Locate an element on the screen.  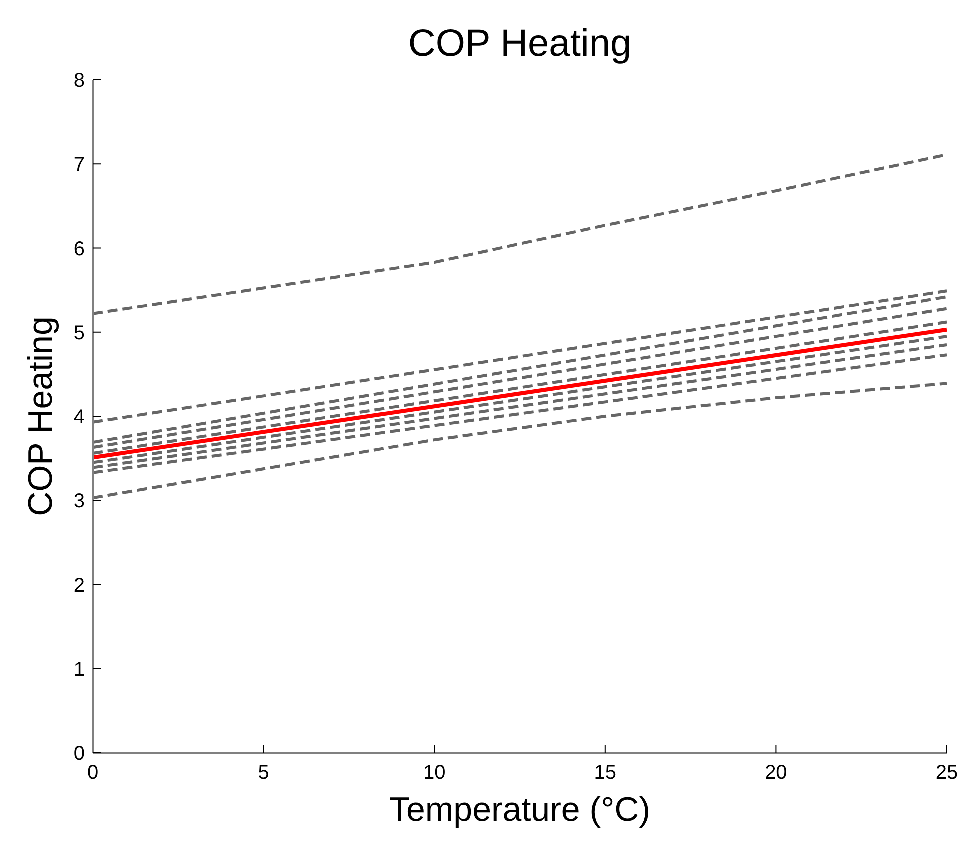
y-axis-title: COP Heating is located at coordinates (41, 416).